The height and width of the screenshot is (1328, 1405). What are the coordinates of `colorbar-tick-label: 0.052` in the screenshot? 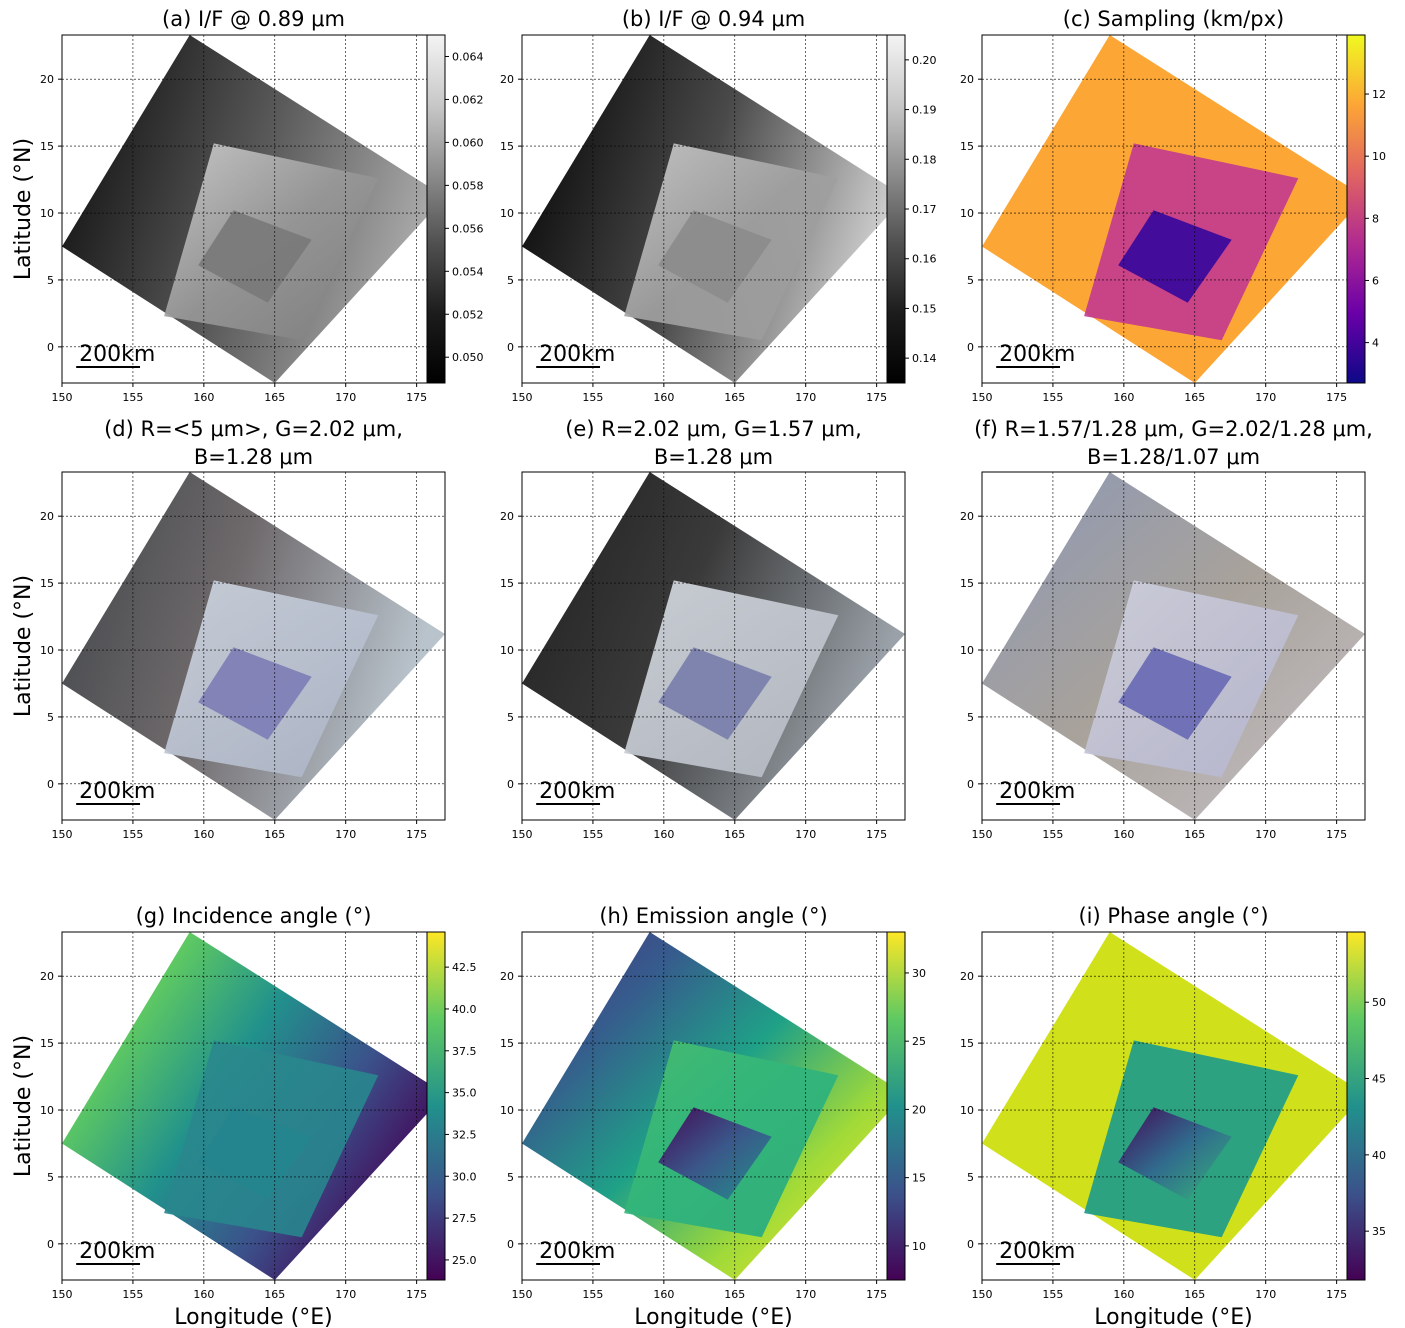 It's located at (468, 314).